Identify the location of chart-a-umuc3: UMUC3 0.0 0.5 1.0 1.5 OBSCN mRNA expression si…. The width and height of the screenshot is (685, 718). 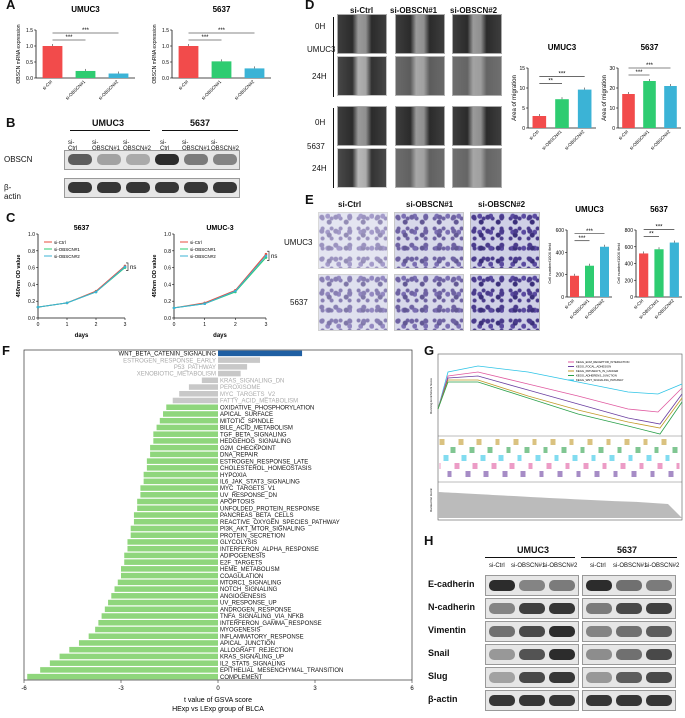
(75, 53).